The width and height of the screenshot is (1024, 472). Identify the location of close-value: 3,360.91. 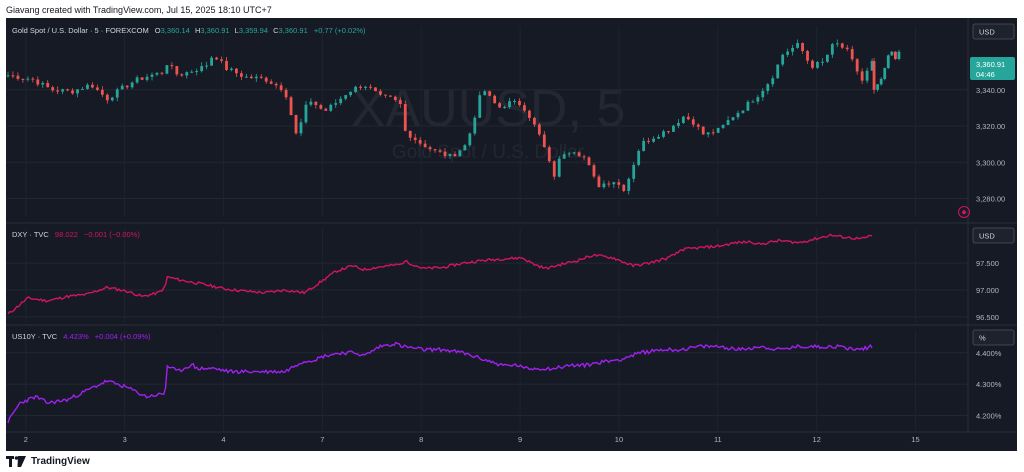
(293, 30).